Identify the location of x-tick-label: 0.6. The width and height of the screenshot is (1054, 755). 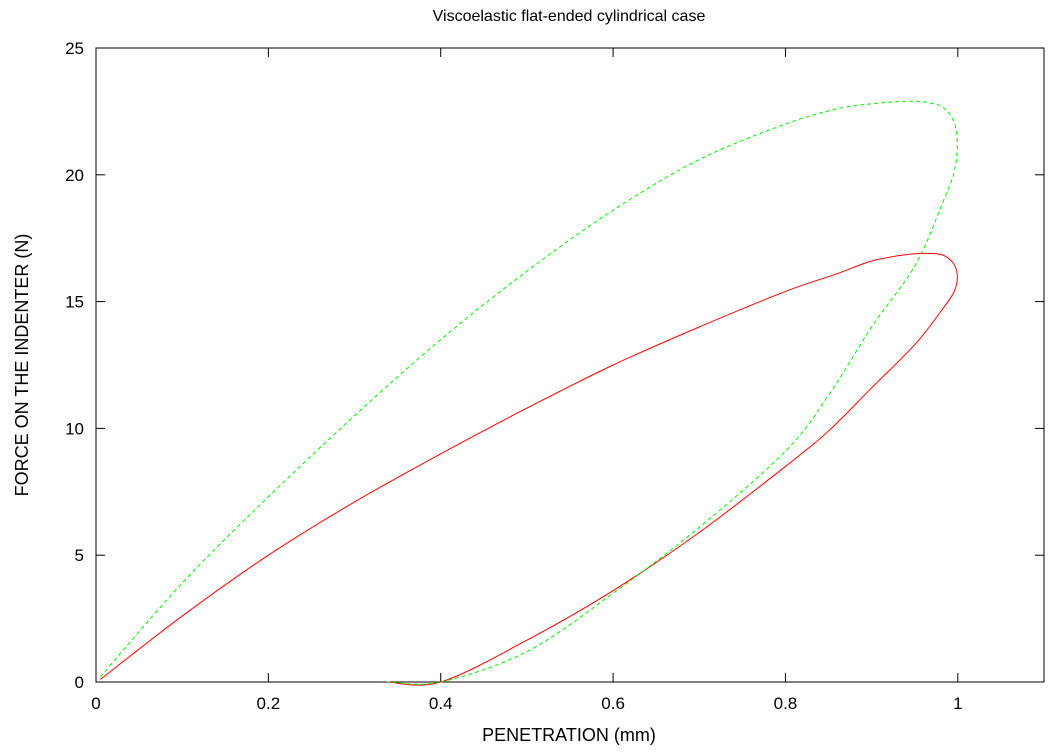
(613, 703).